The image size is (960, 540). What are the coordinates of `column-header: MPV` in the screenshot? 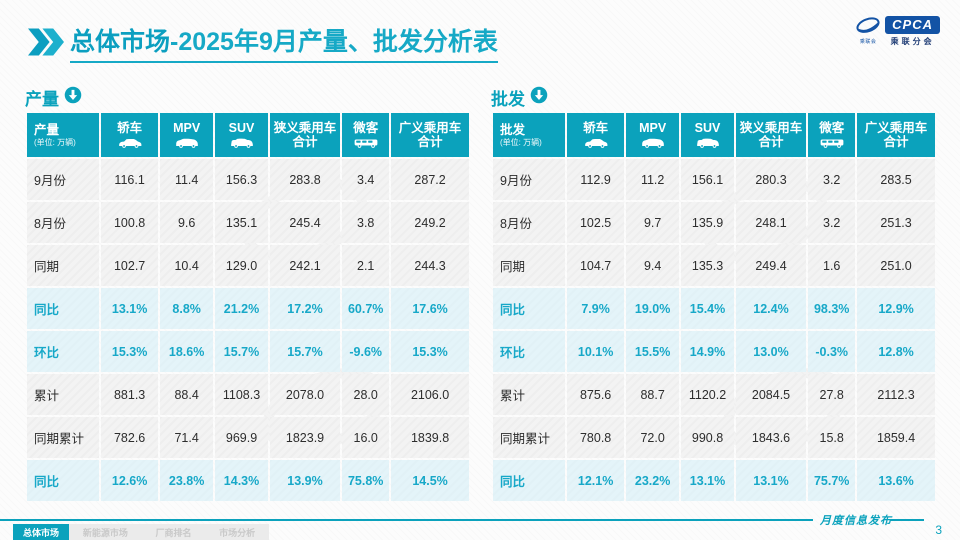 It's located at (652, 135).